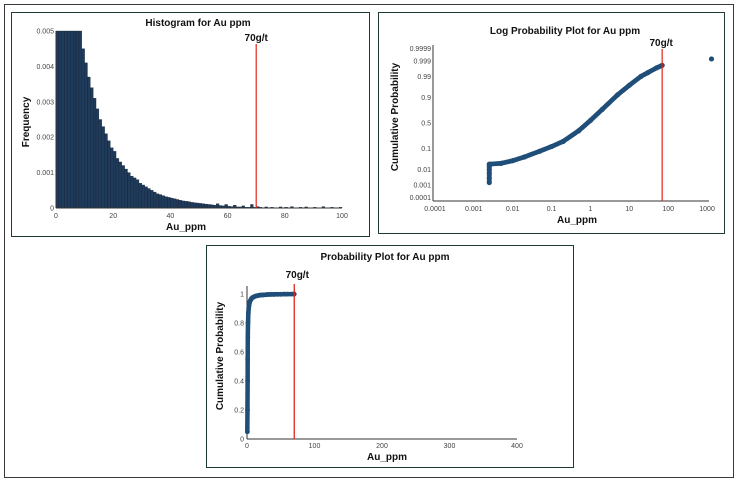  What do you see at coordinates (171, 216) in the screenshot?
I see `x-tick-label: 40` at bounding box center [171, 216].